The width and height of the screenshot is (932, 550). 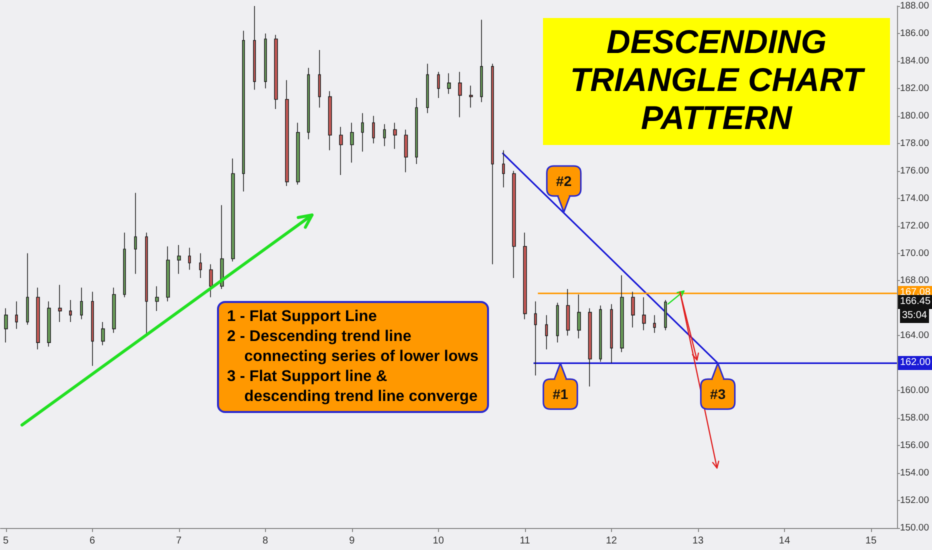 I want to click on annotation: #1, so click(x=560, y=394).